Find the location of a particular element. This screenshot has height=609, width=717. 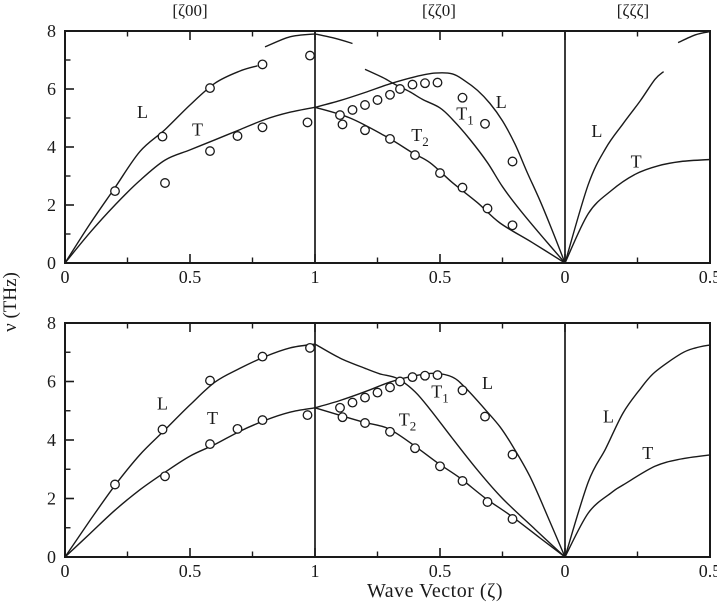

curve-t1-seg1 is located at coordinates (440, 450).